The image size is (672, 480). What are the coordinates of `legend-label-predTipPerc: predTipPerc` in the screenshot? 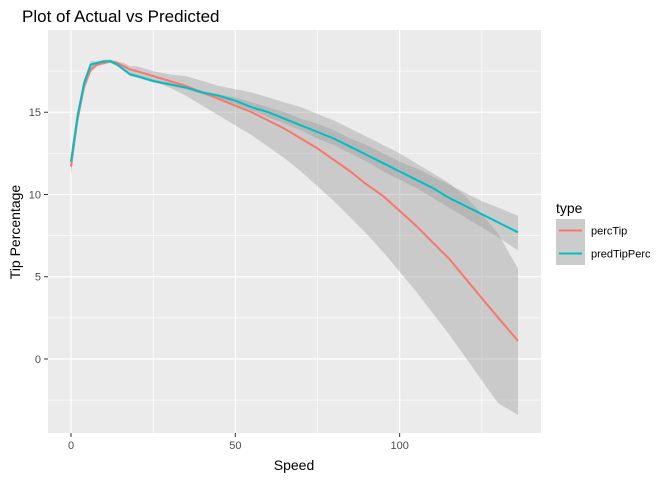 It's located at (621, 255).